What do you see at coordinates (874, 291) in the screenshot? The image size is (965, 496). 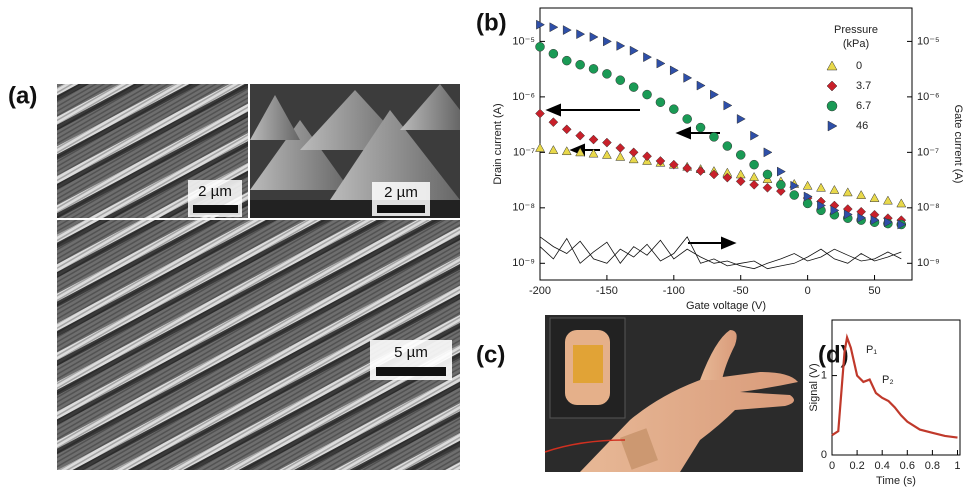 I see `x-tick-label: 50` at bounding box center [874, 291].